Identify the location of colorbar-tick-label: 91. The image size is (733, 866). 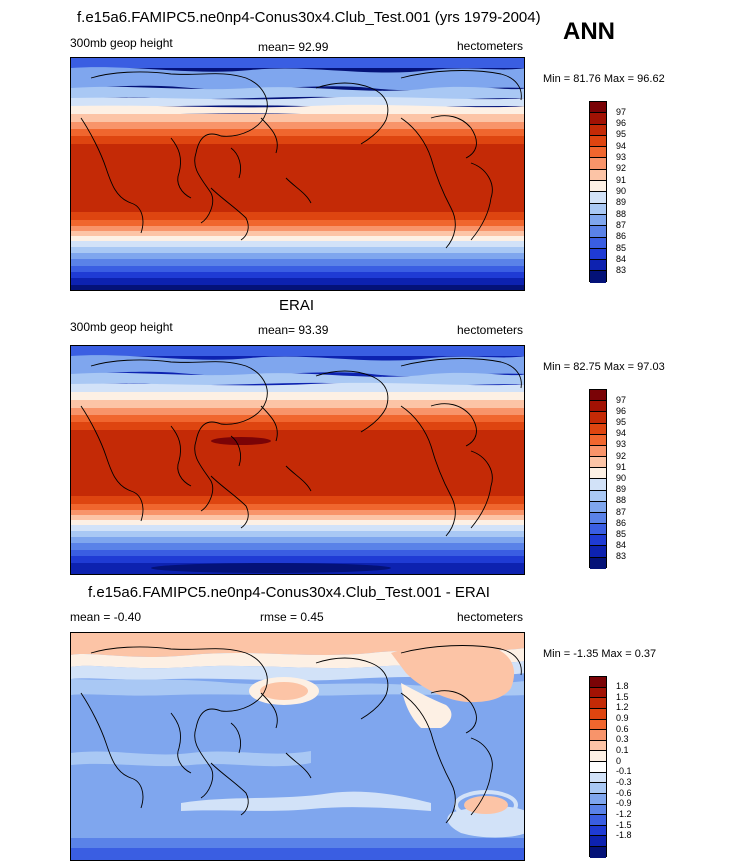
(621, 466).